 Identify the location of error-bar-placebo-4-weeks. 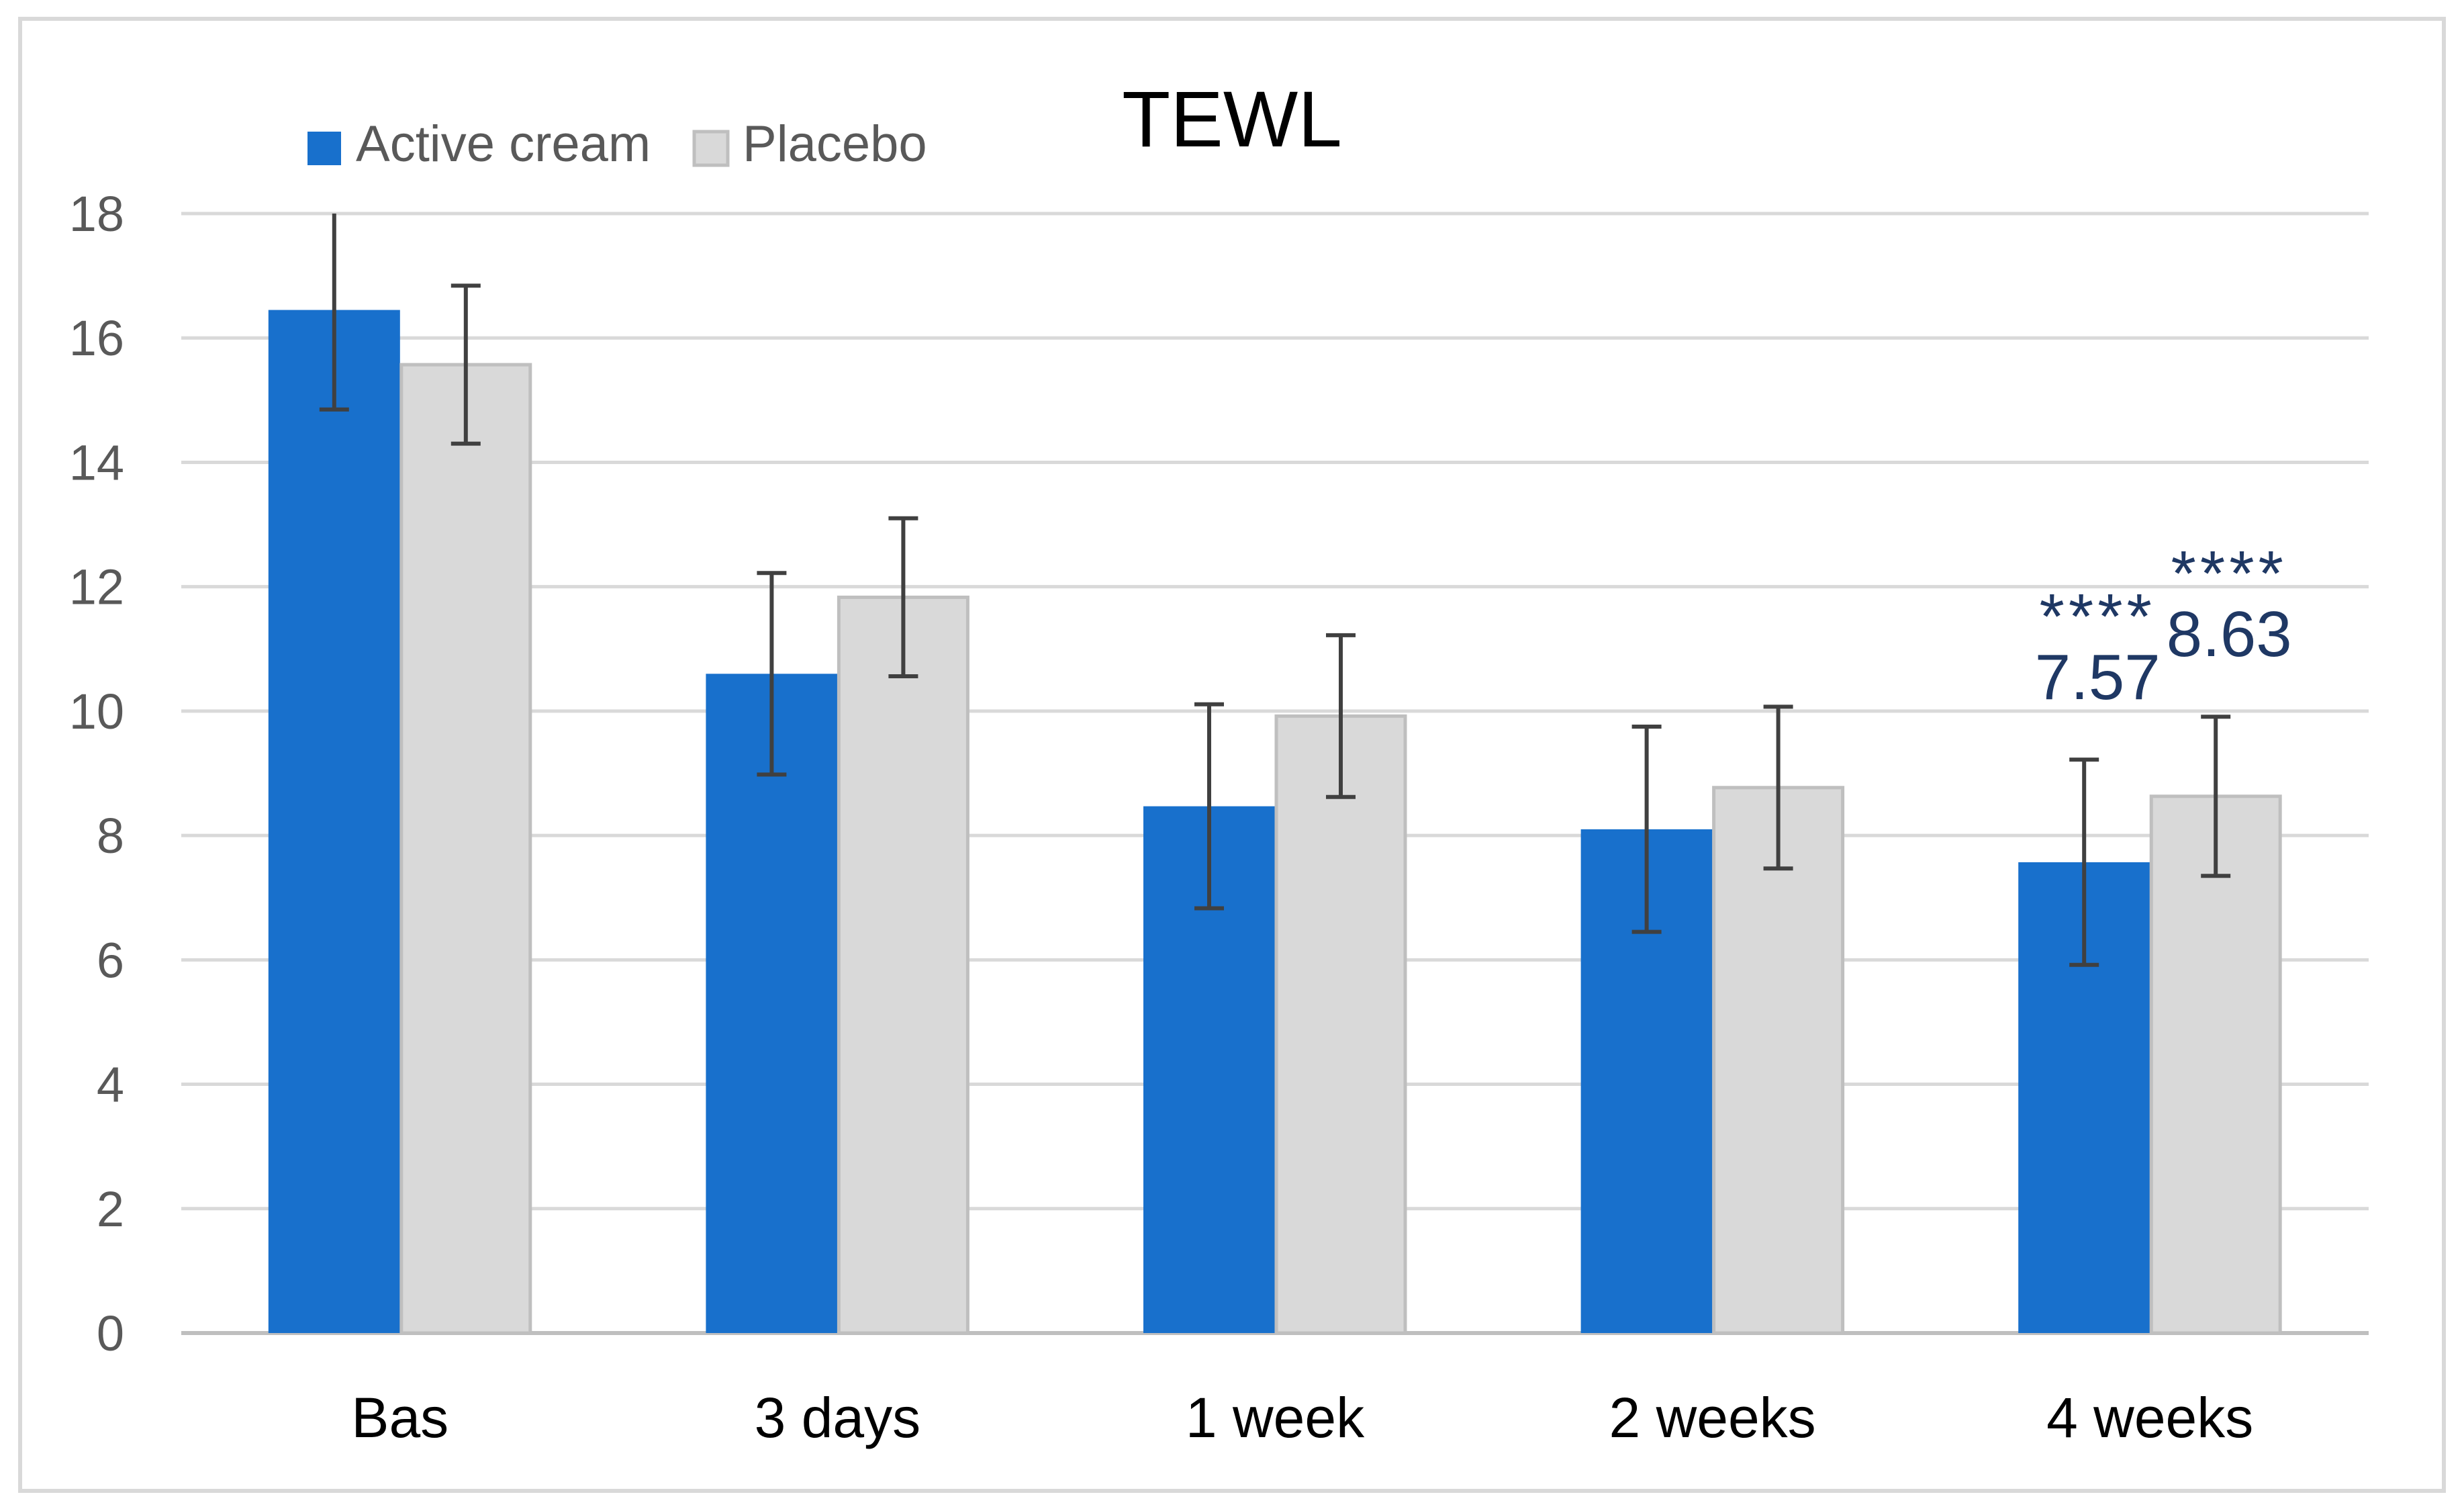
(2216, 797).